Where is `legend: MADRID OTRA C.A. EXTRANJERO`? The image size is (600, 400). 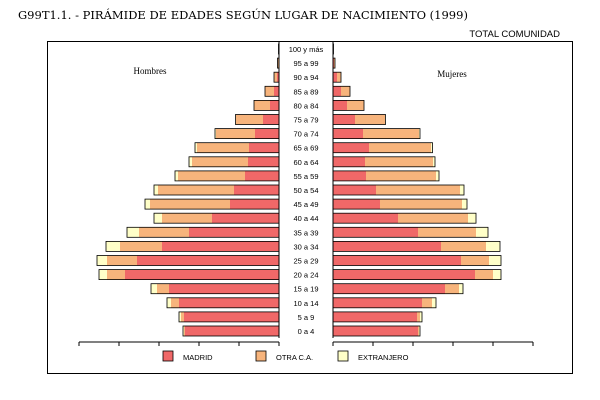
legend: MADRID OTRA C.A. EXTRANJERO is located at coordinates (285, 356).